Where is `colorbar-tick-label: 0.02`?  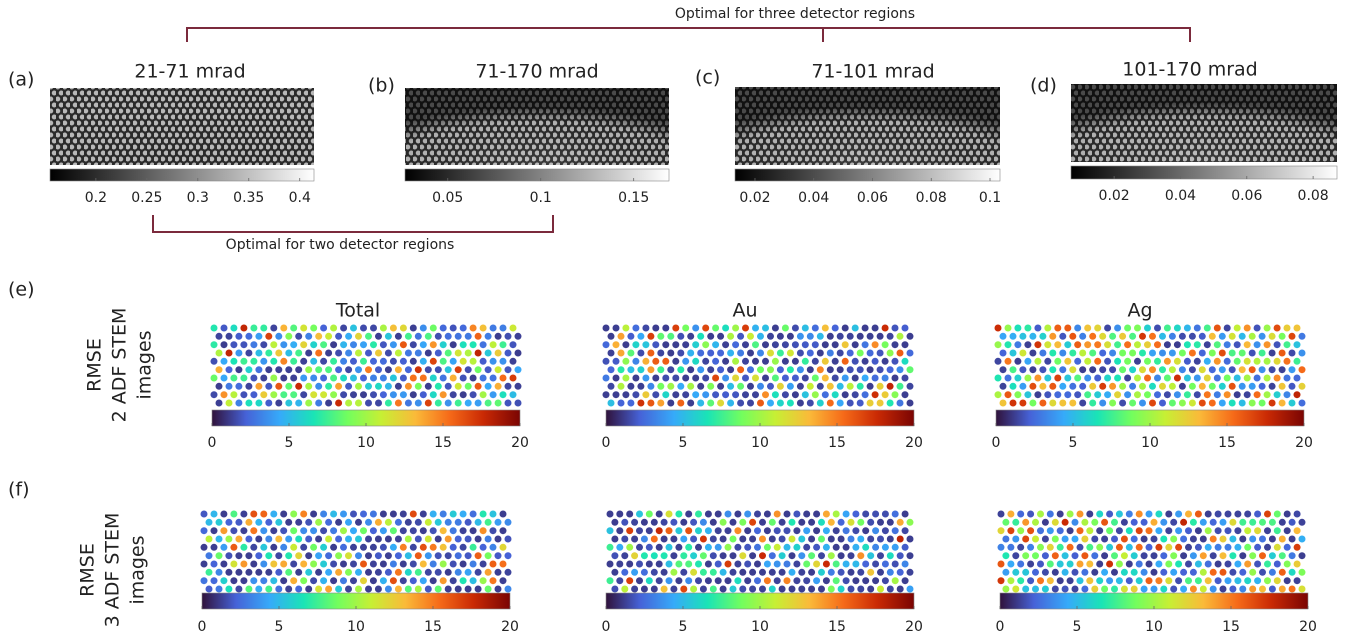 colorbar-tick-label: 0.02 is located at coordinates (754, 198).